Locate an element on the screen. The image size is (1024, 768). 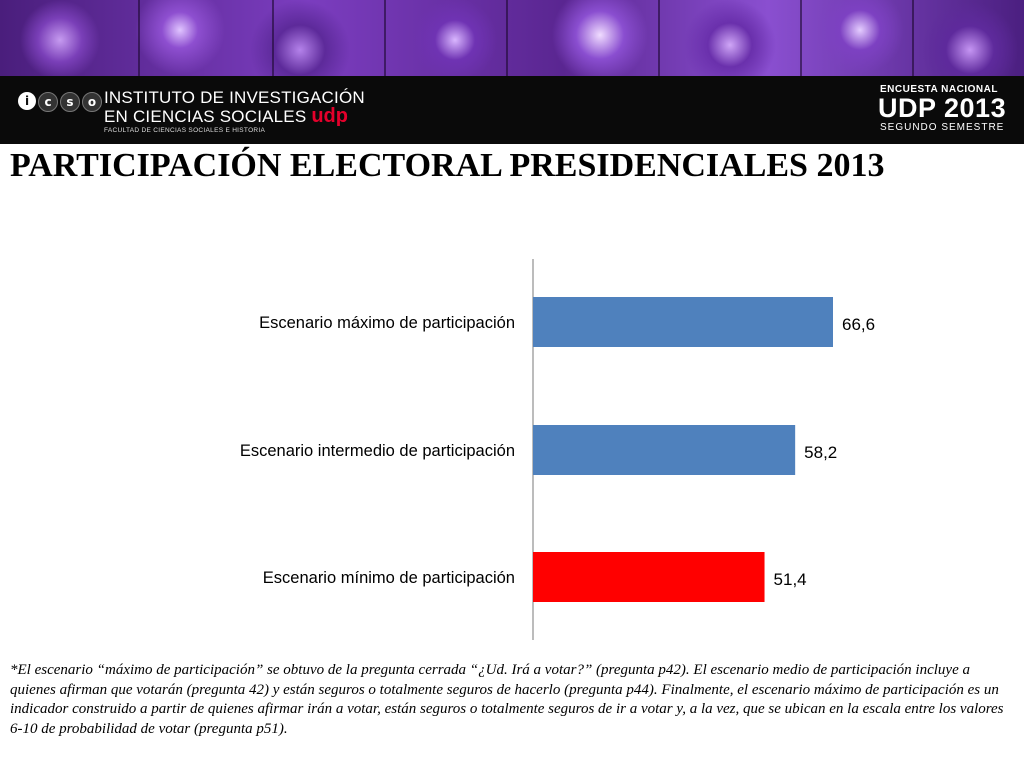
institute-subtitle: FACULTAD DE CIENCIAS SOCIALES E HISTORIA is located at coordinates (185, 130).